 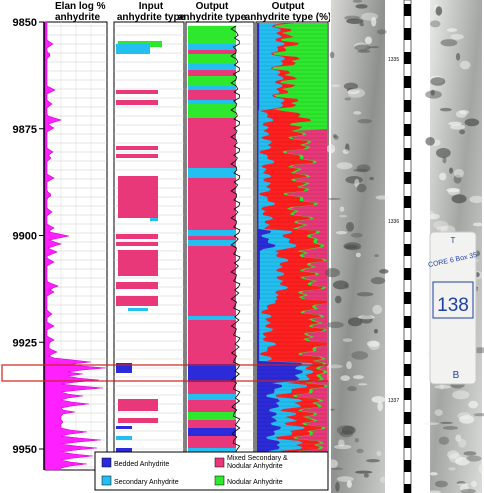 I want to click on core-left-texture, so click(x=357, y=246).